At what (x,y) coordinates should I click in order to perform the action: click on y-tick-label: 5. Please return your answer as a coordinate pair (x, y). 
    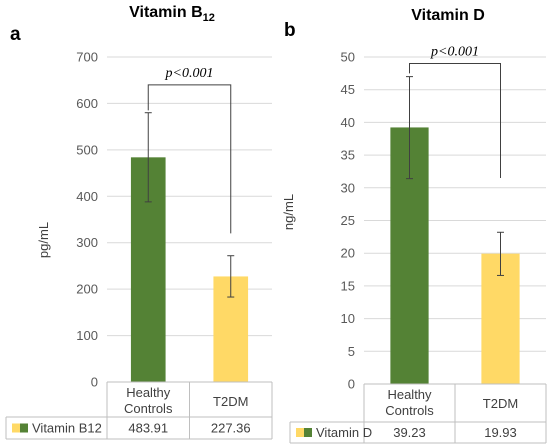
    Looking at the image, I should click on (351, 351).